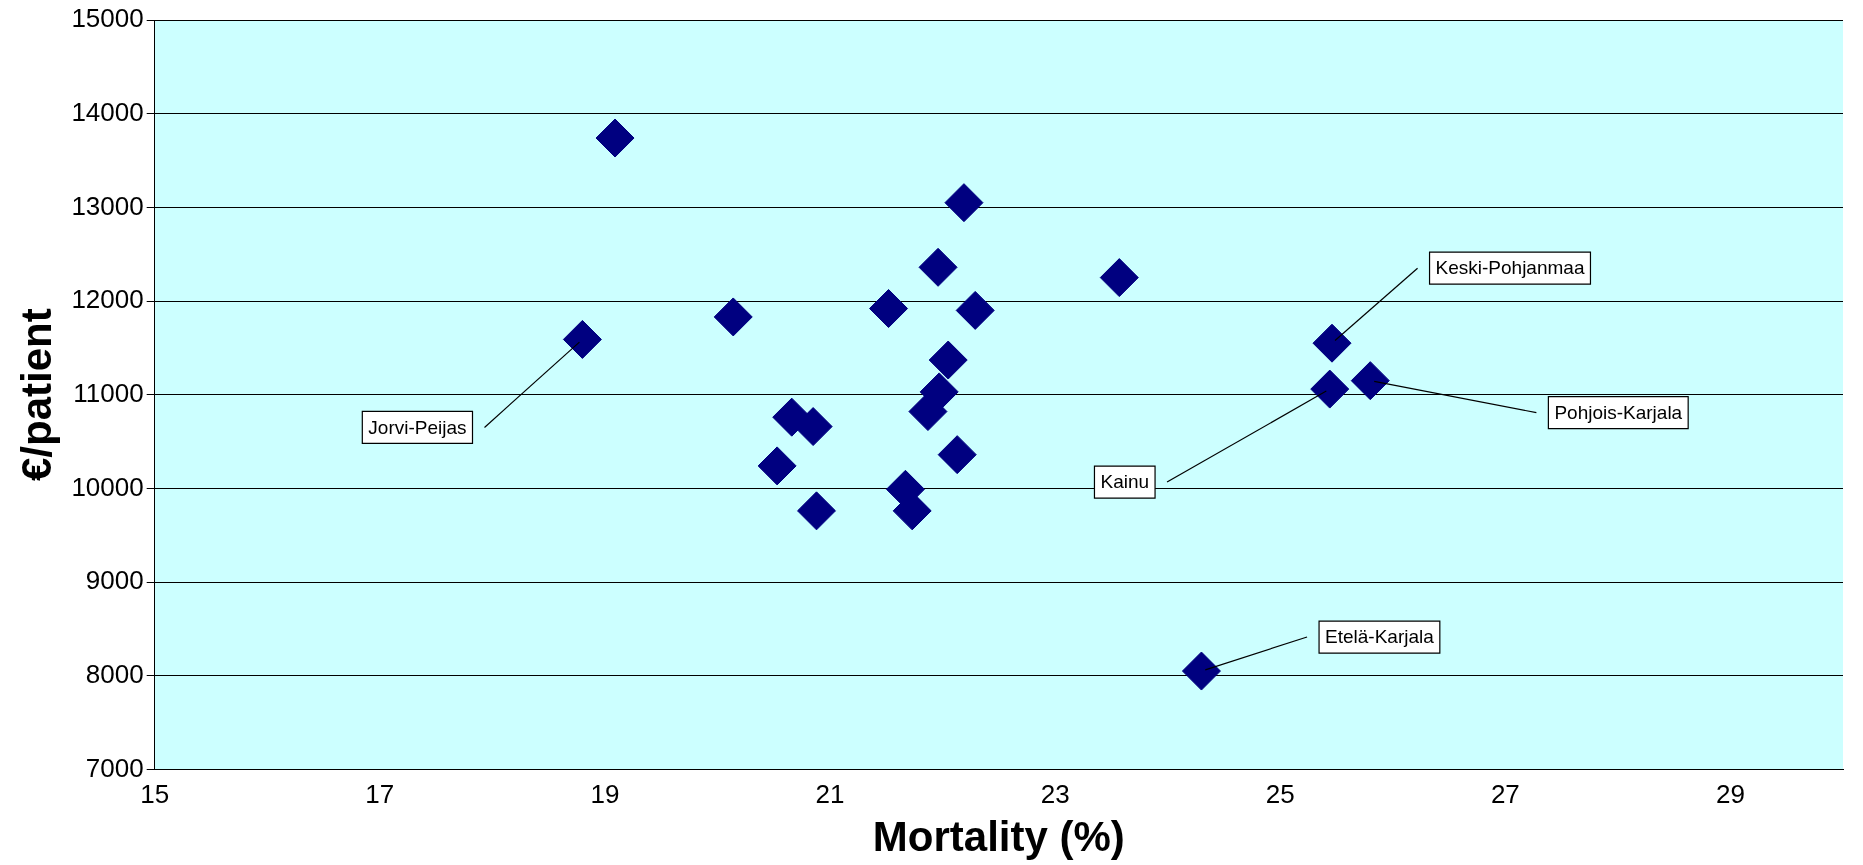 The image size is (1863, 865). Describe the element at coordinates (107, 205) in the screenshot. I see `y-tick-label: 13000` at that location.